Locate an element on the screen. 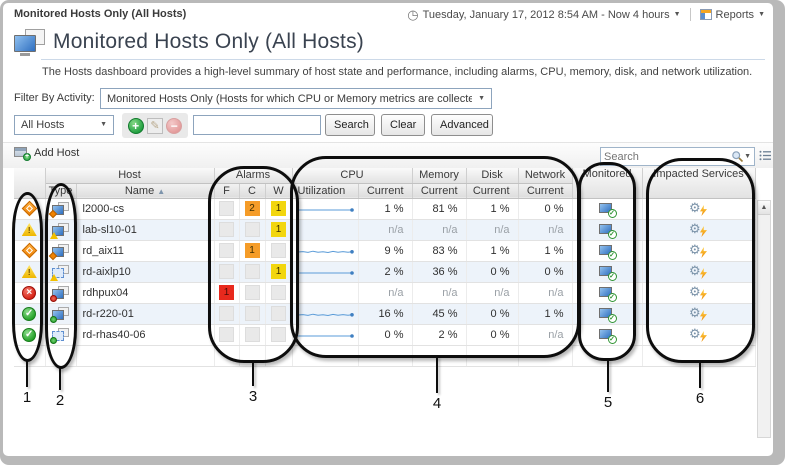 This screenshot has height=465, width=785. memory-current-column-header: Current is located at coordinates (439, 191).